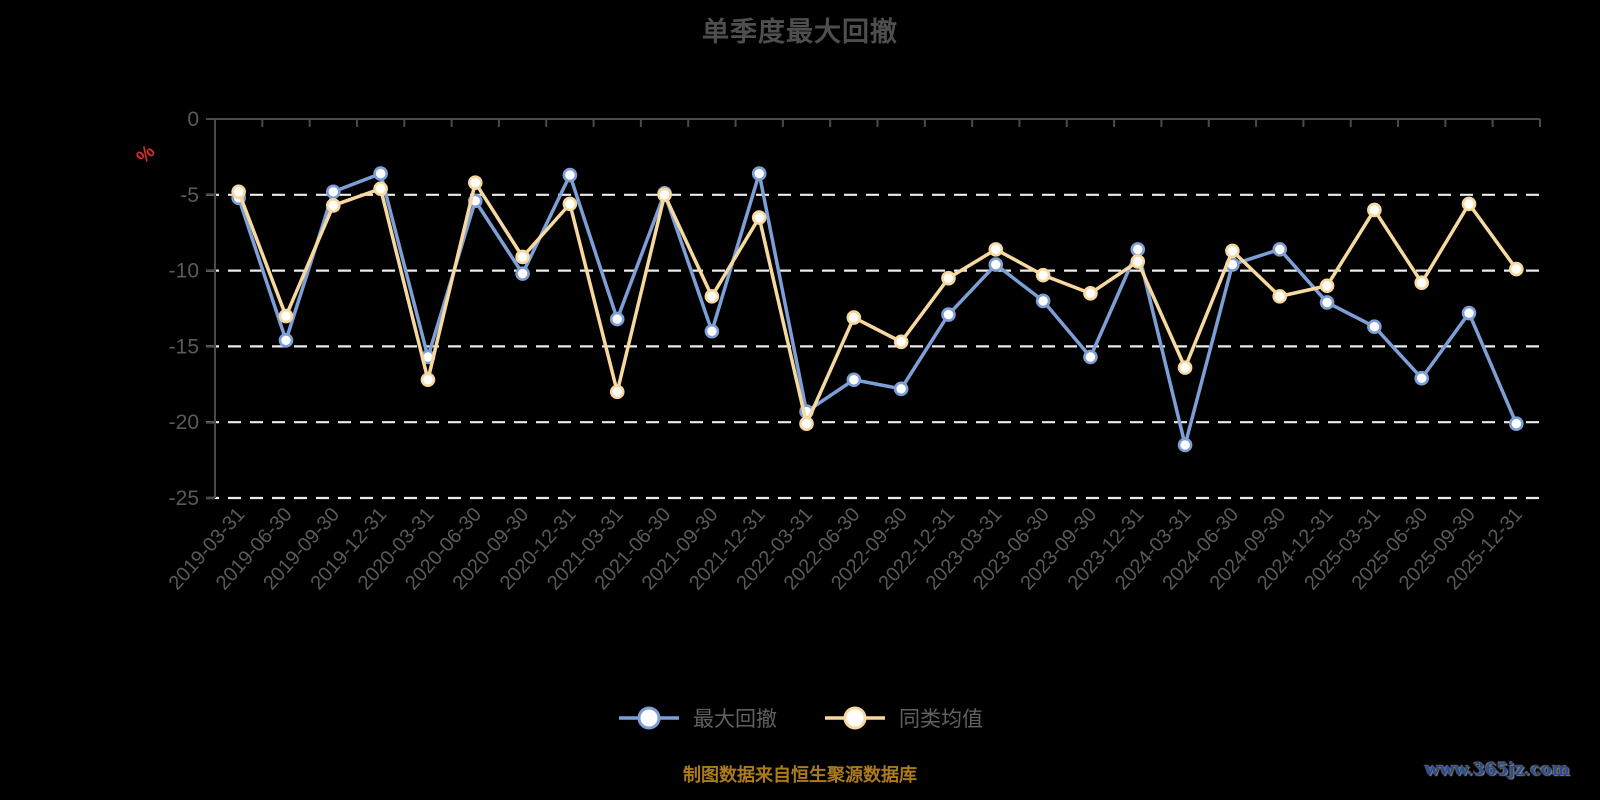  What do you see at coordinates (800, 32) in the screenshot?
I see `chart-title: 单季度最大回撤` at bounding box center [800, 32].